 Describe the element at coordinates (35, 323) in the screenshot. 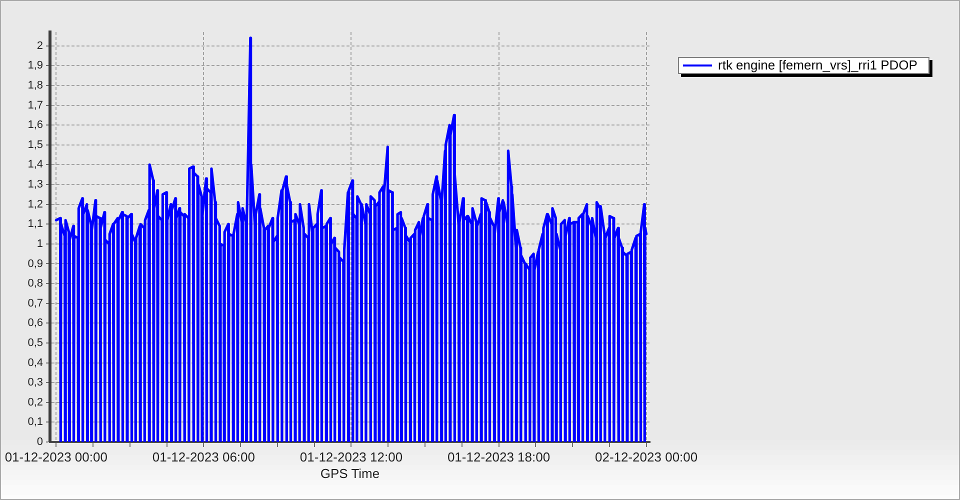

I see `y-tick-label: 0,6` at that location.